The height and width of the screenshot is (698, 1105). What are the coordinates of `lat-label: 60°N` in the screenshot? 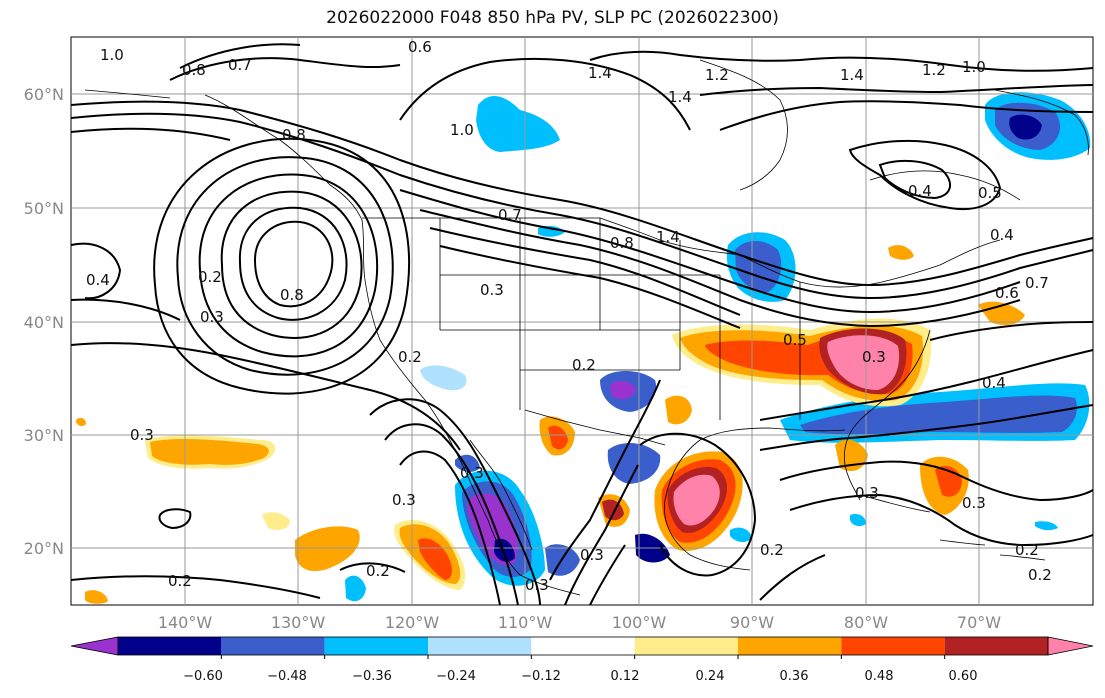 It's located at (44, 94).